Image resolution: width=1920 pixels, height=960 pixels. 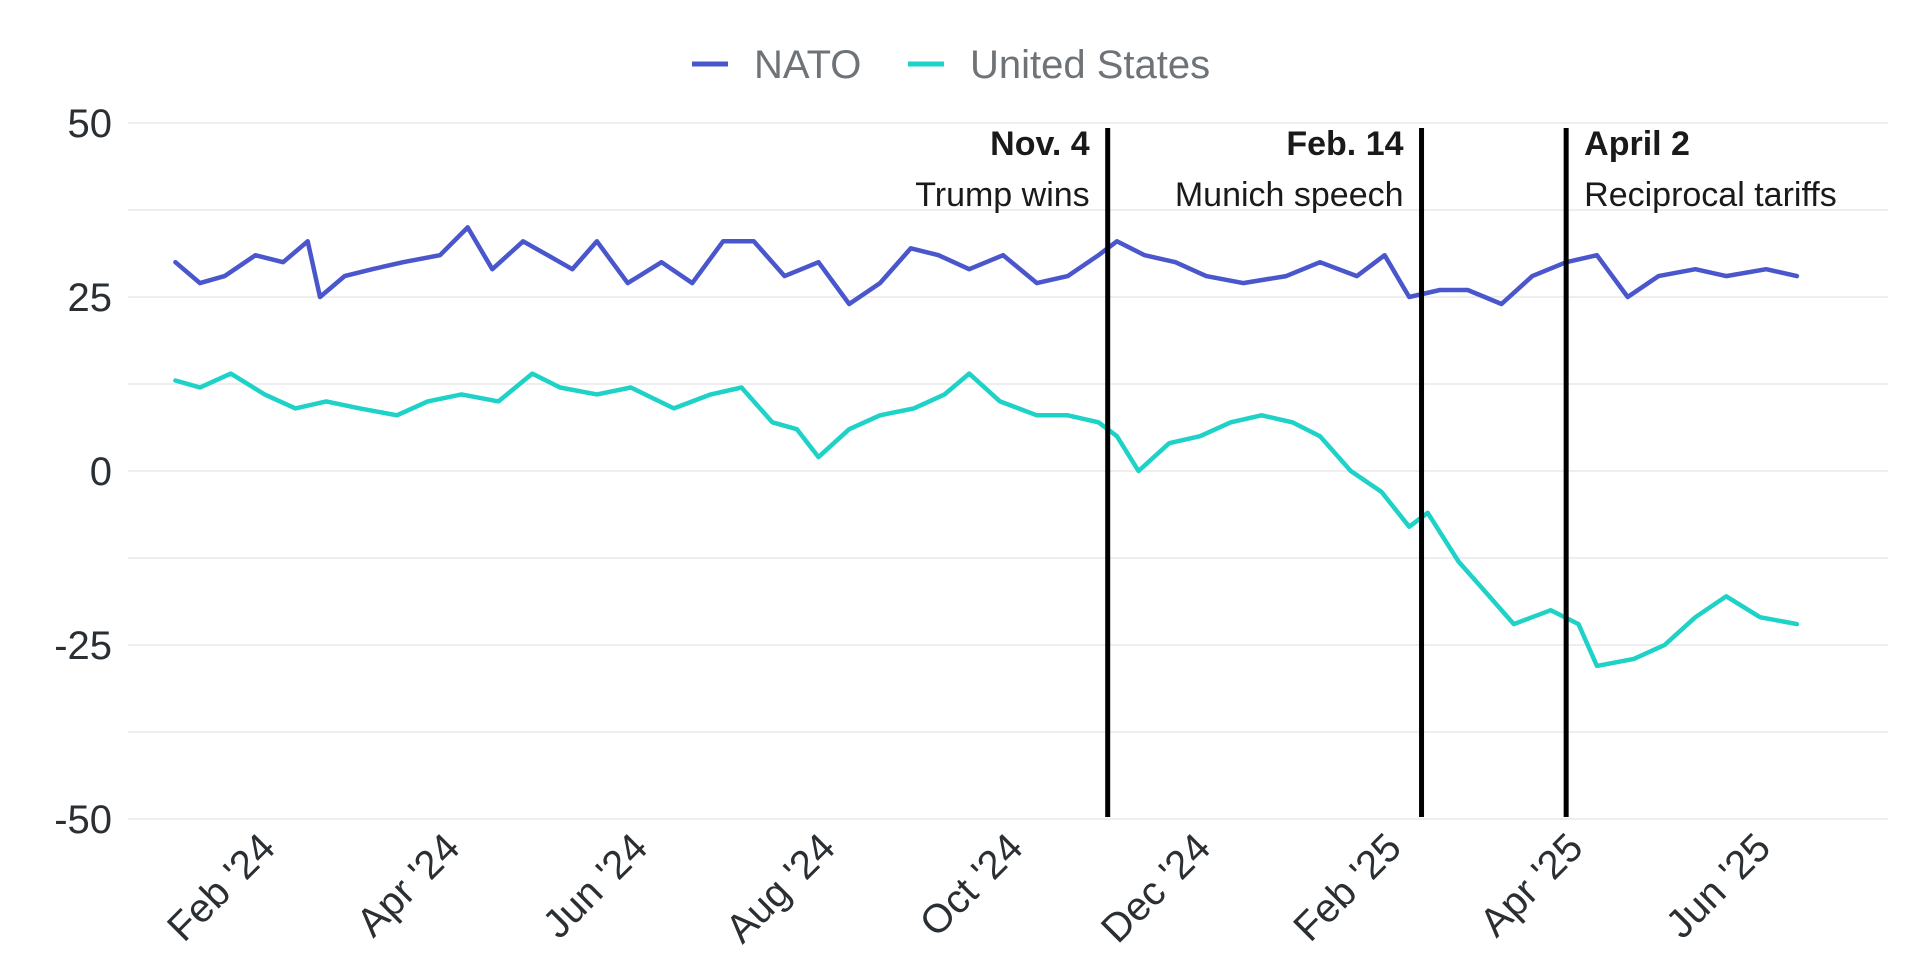 What do you see at coordinates (90, 124) in the screenshot?
I see `y-tick-label: 50` at bounding box center [90, 124].